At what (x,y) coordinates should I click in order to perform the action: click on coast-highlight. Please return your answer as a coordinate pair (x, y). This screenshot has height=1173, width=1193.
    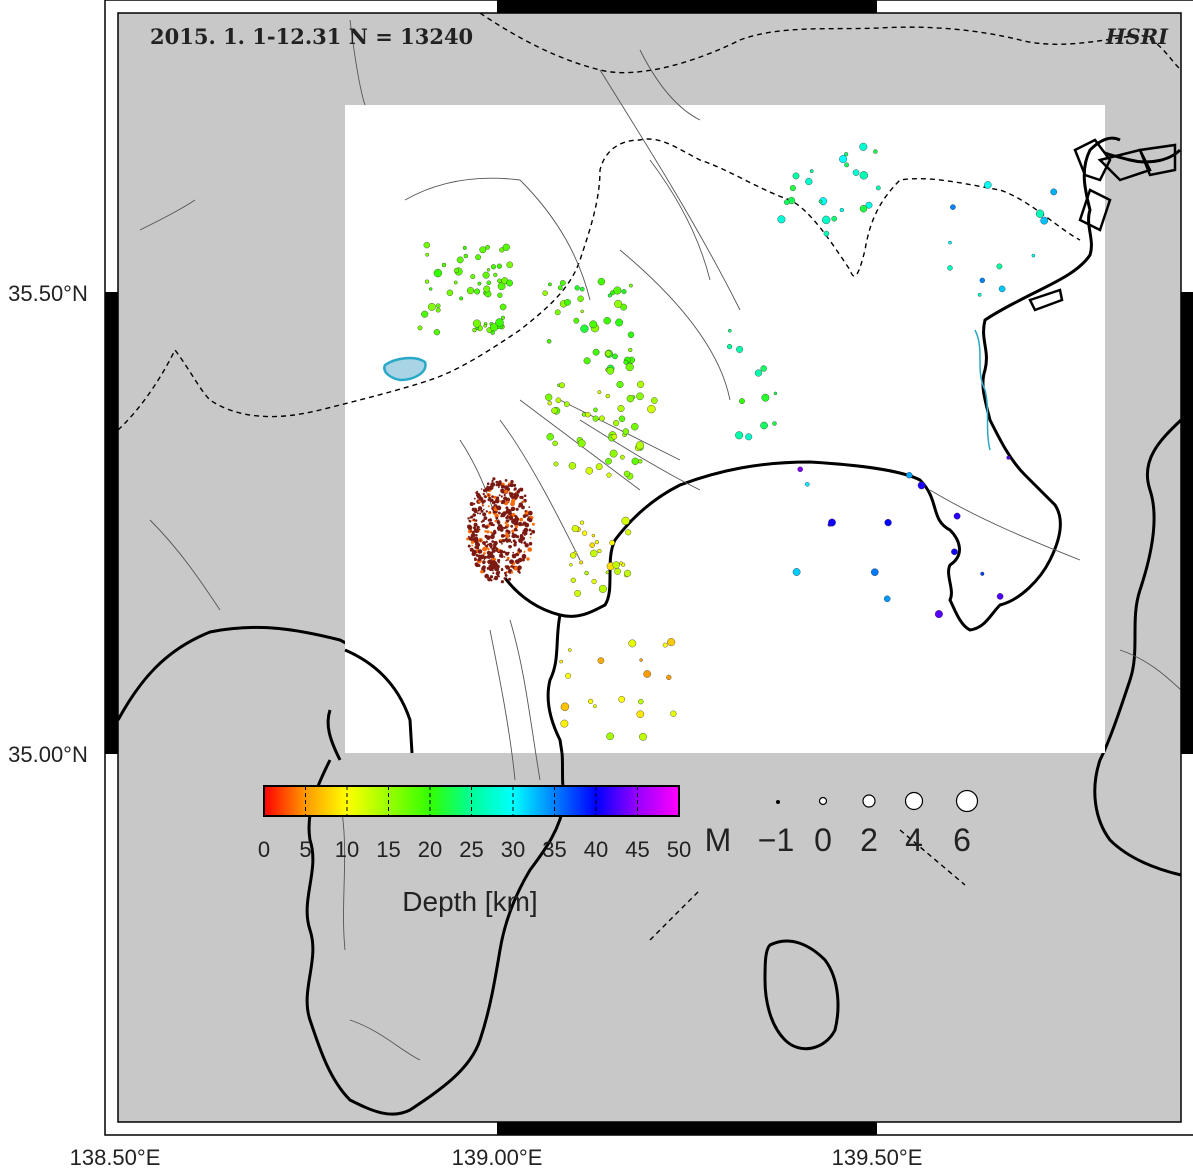
    Looking at the image, I should click on (982, 390).